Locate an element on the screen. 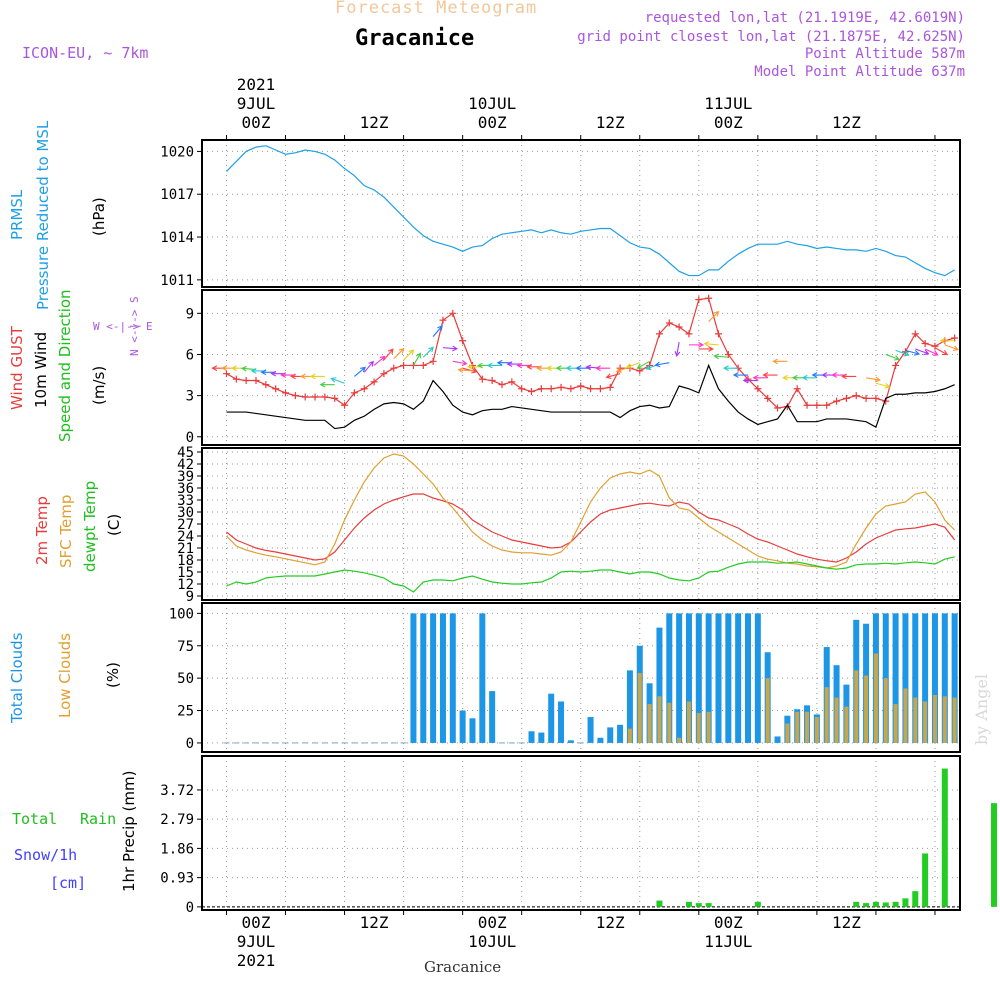 This screenshot has height=1000, width=1000. y-tick-label: 18 is located at coordinates (185, 561).